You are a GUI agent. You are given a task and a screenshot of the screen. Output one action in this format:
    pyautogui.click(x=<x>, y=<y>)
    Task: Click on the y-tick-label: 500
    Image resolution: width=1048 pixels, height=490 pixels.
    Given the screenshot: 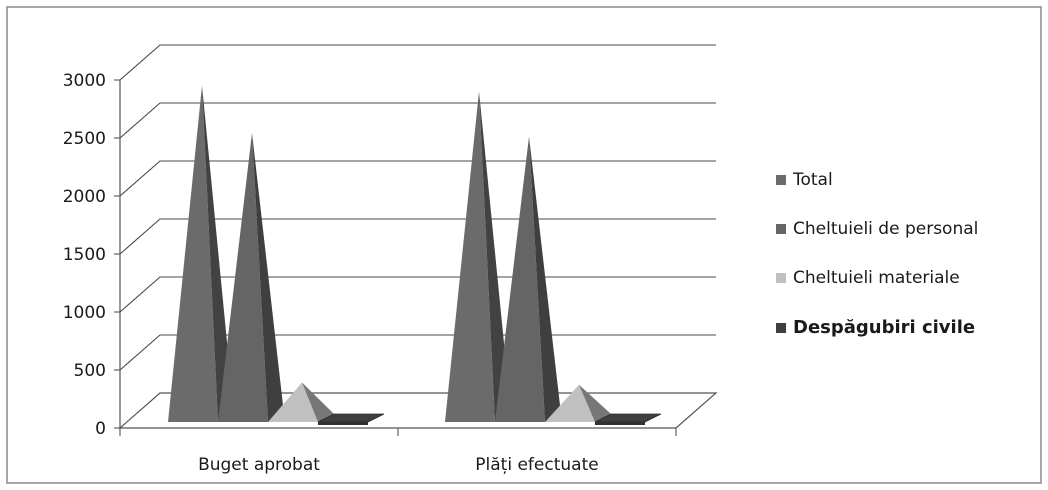 What is the action you would take?
    pyautogui.click(x=90, y=371)
    